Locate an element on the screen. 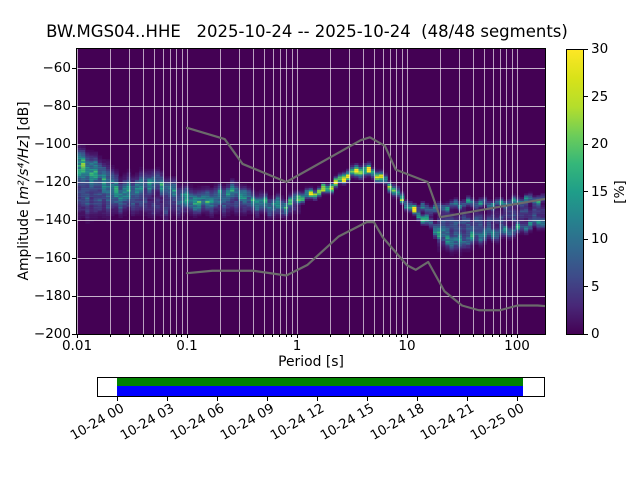  y-tick-label: −200 is located at coordinates (52, 334).